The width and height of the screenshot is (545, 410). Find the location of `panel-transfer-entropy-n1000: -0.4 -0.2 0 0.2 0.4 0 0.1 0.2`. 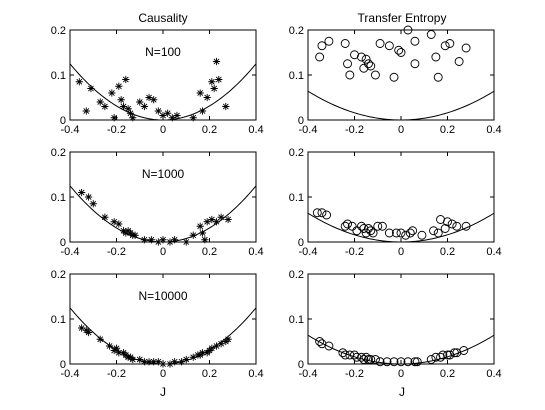

panel-transfer-entropy-n1000: -0.4 -0.2 0 0.2 0.4 0 0.1 0.2 is located at coordinates (395, 202).